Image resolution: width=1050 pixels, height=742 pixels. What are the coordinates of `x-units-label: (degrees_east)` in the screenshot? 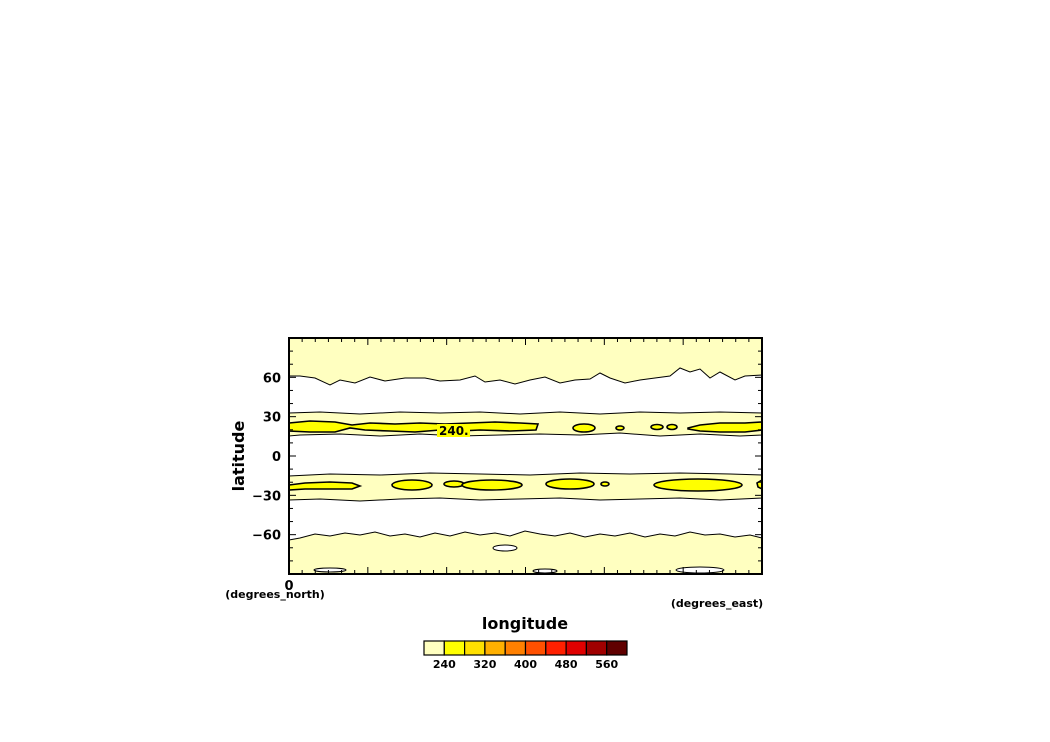 It's located at (717, 603).